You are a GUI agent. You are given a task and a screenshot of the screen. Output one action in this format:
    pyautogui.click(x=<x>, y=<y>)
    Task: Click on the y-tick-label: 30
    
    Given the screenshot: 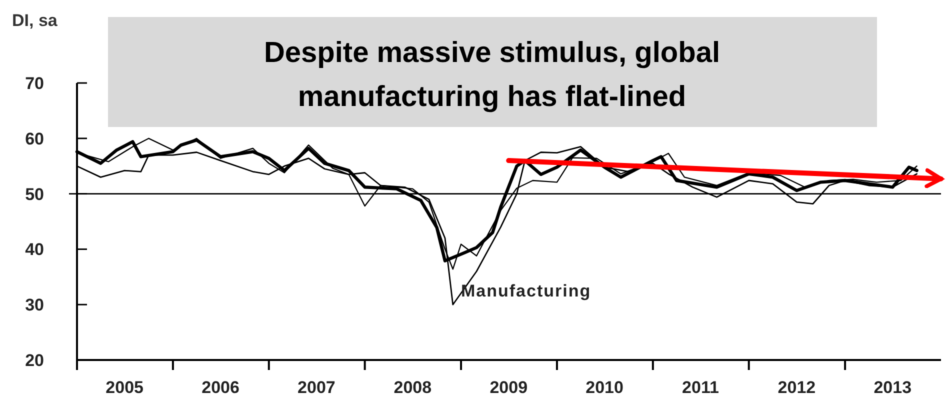 What is the action you would take?
    pyautogui.click(x=34, y=305)
    